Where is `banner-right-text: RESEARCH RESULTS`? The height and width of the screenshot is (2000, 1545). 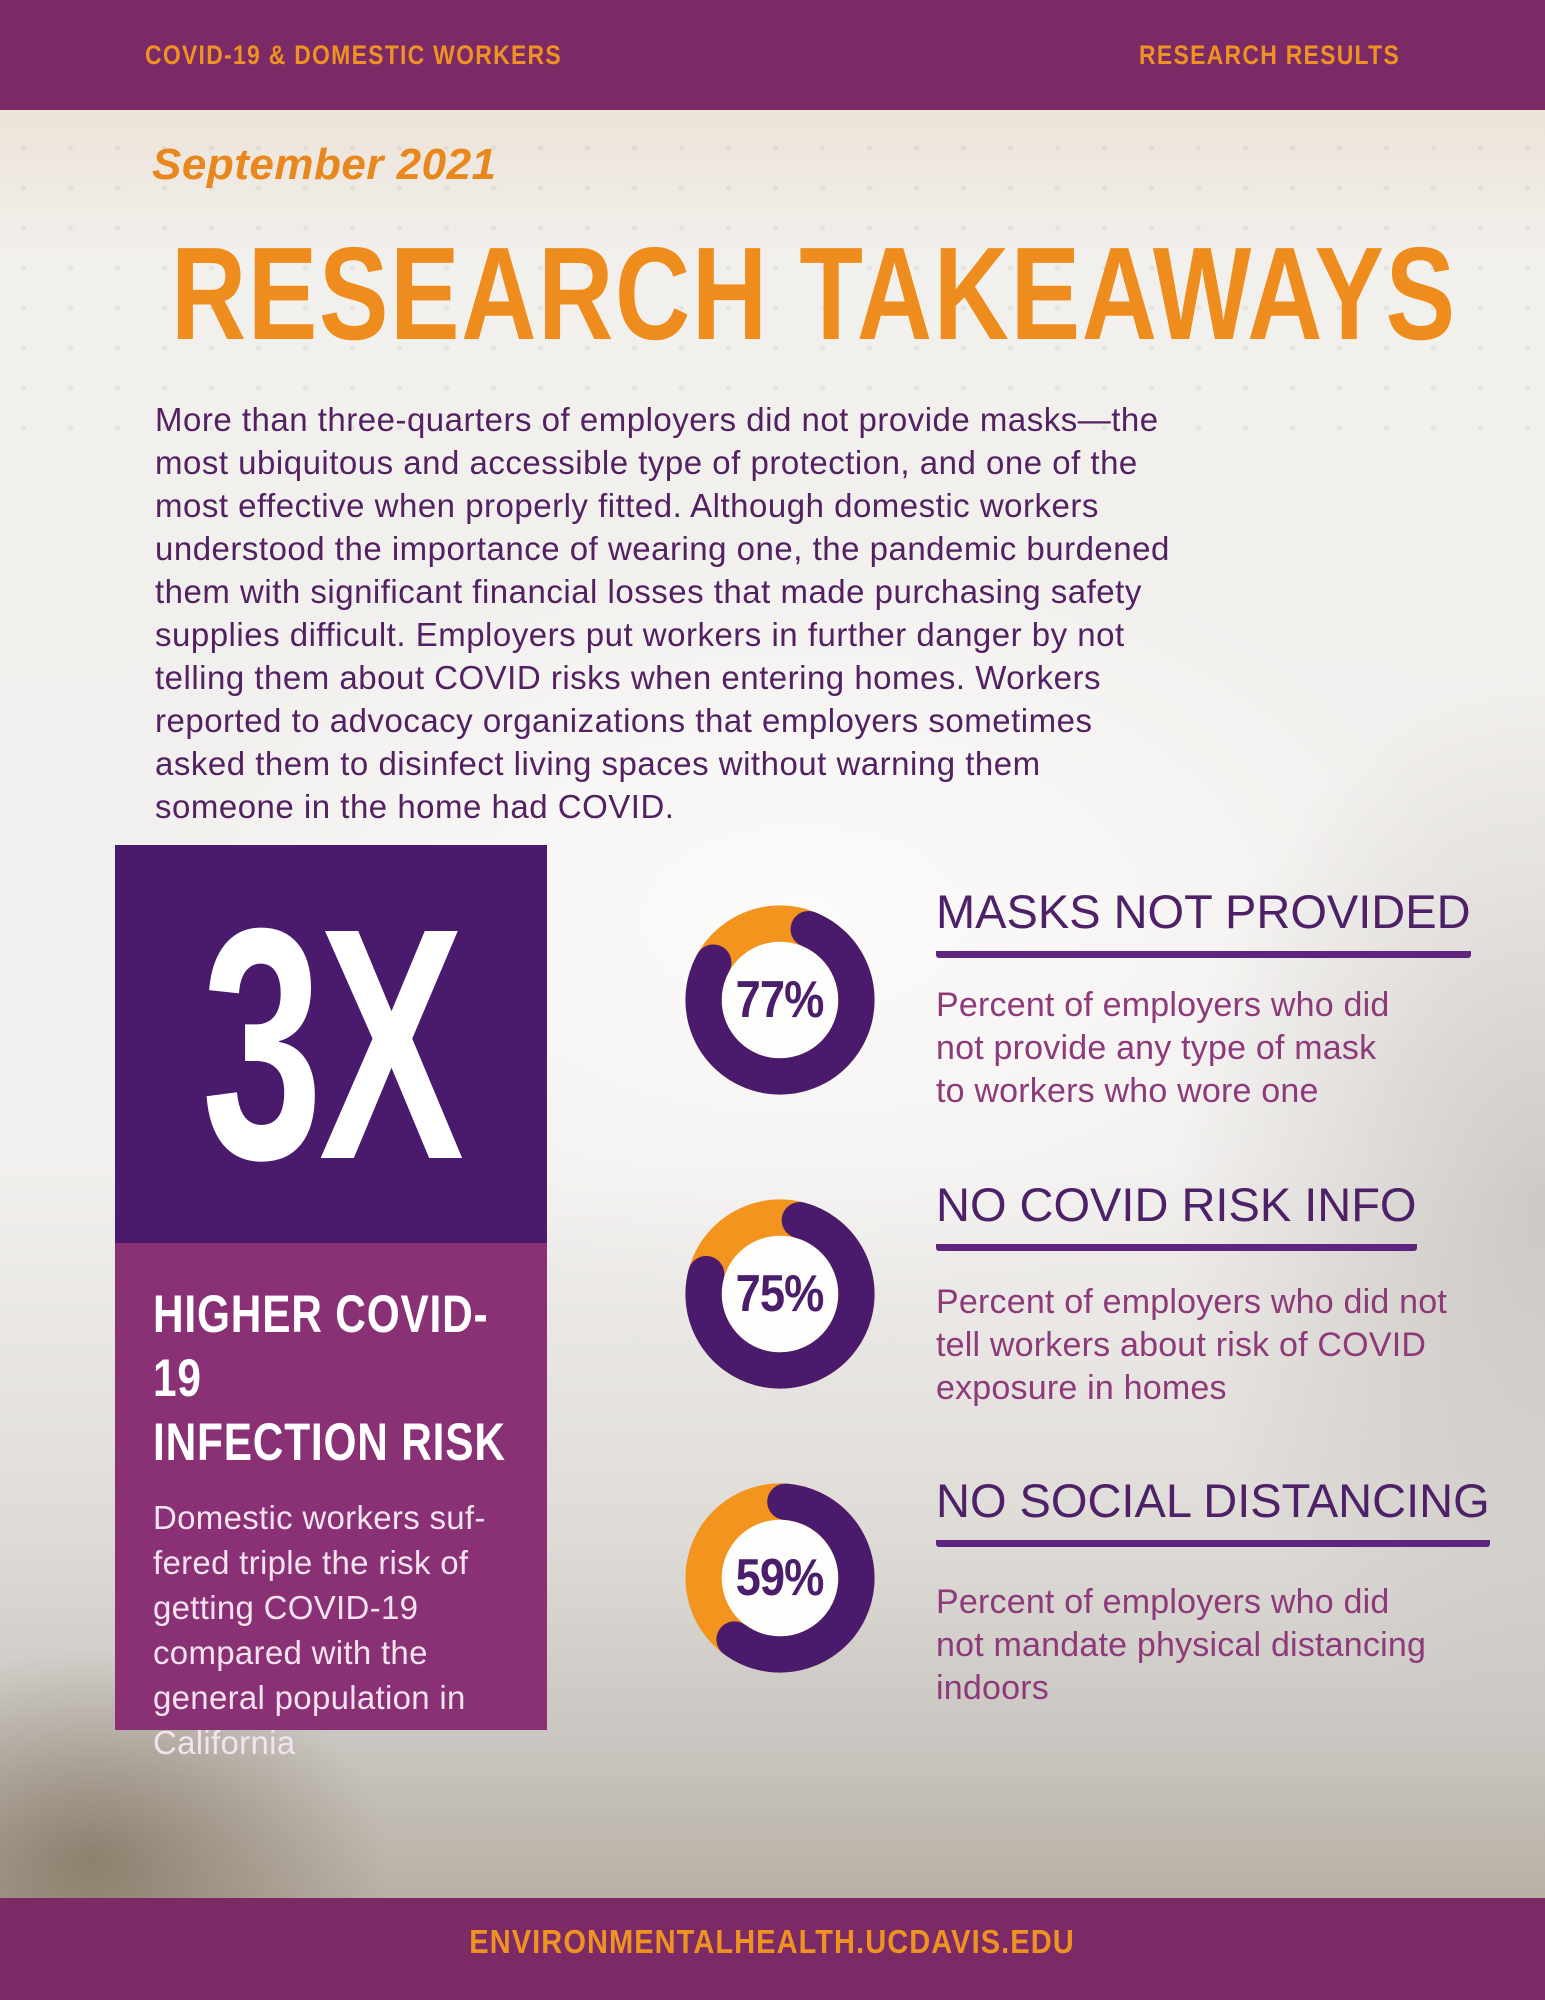
banner-right-text: RESEARCH RESULTS is located at coordinates (1269, 54).